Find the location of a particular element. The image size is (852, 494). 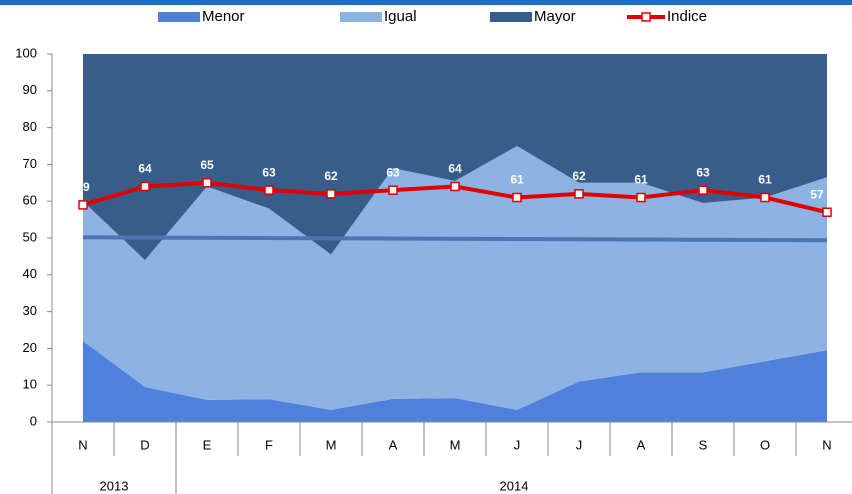

x-tick-label: S is located at coordinates (703, 444).